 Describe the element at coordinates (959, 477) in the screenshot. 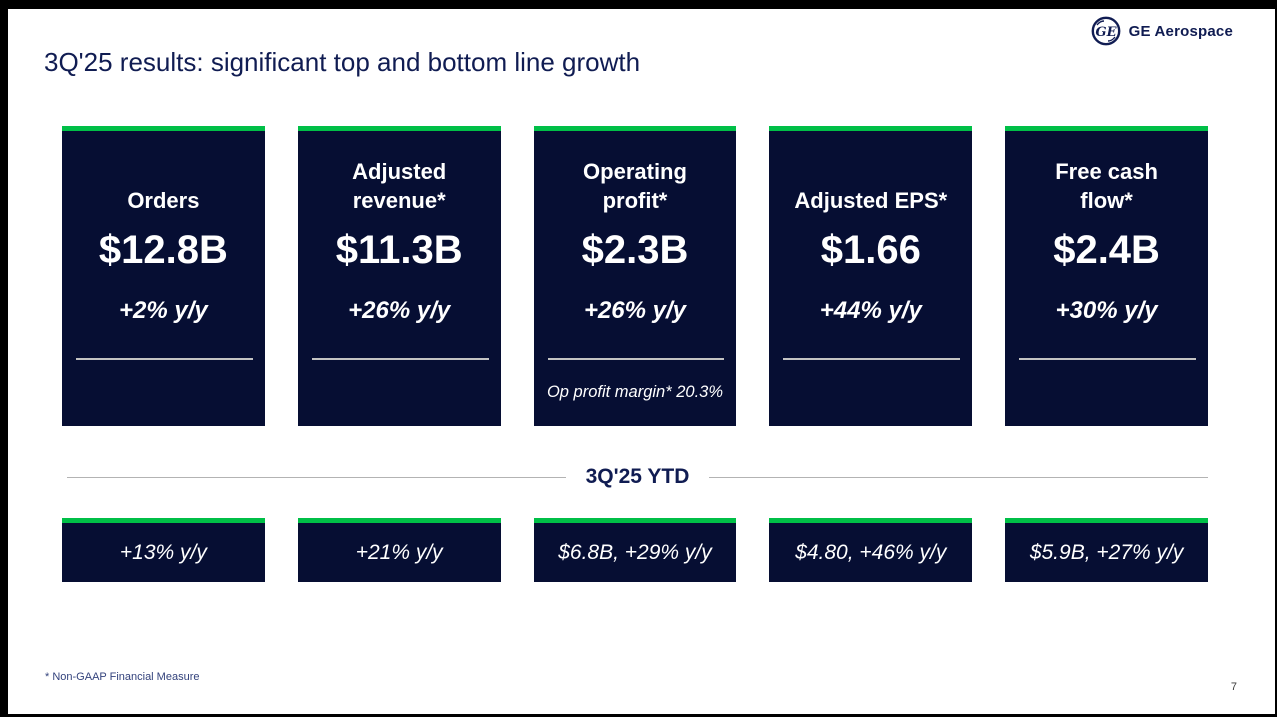

I see `divider-rule-right` at that location.